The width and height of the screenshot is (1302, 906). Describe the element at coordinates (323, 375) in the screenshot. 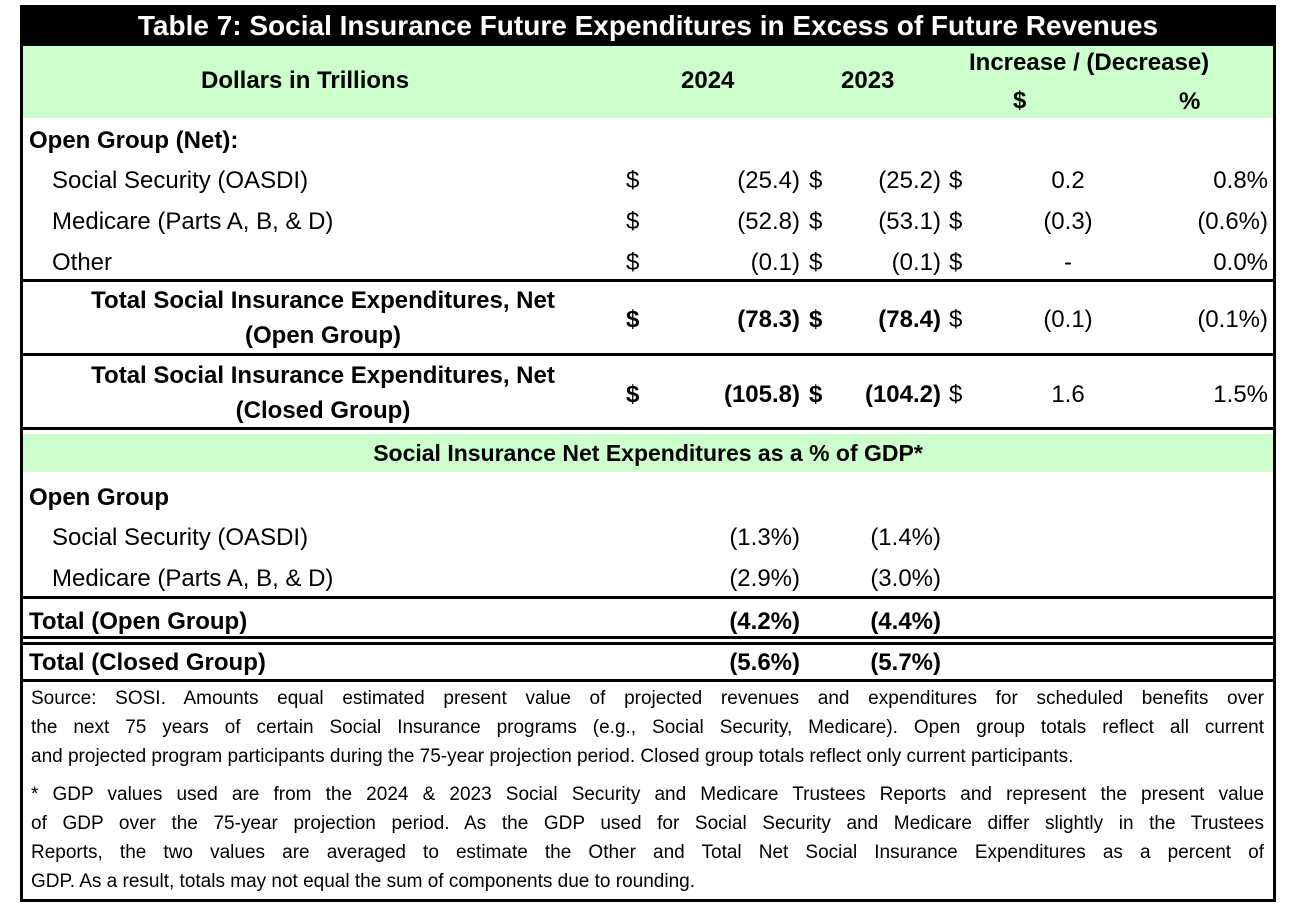

I see `total-closed-line1: Total Social Insurance Expenditures, Net` at that location.